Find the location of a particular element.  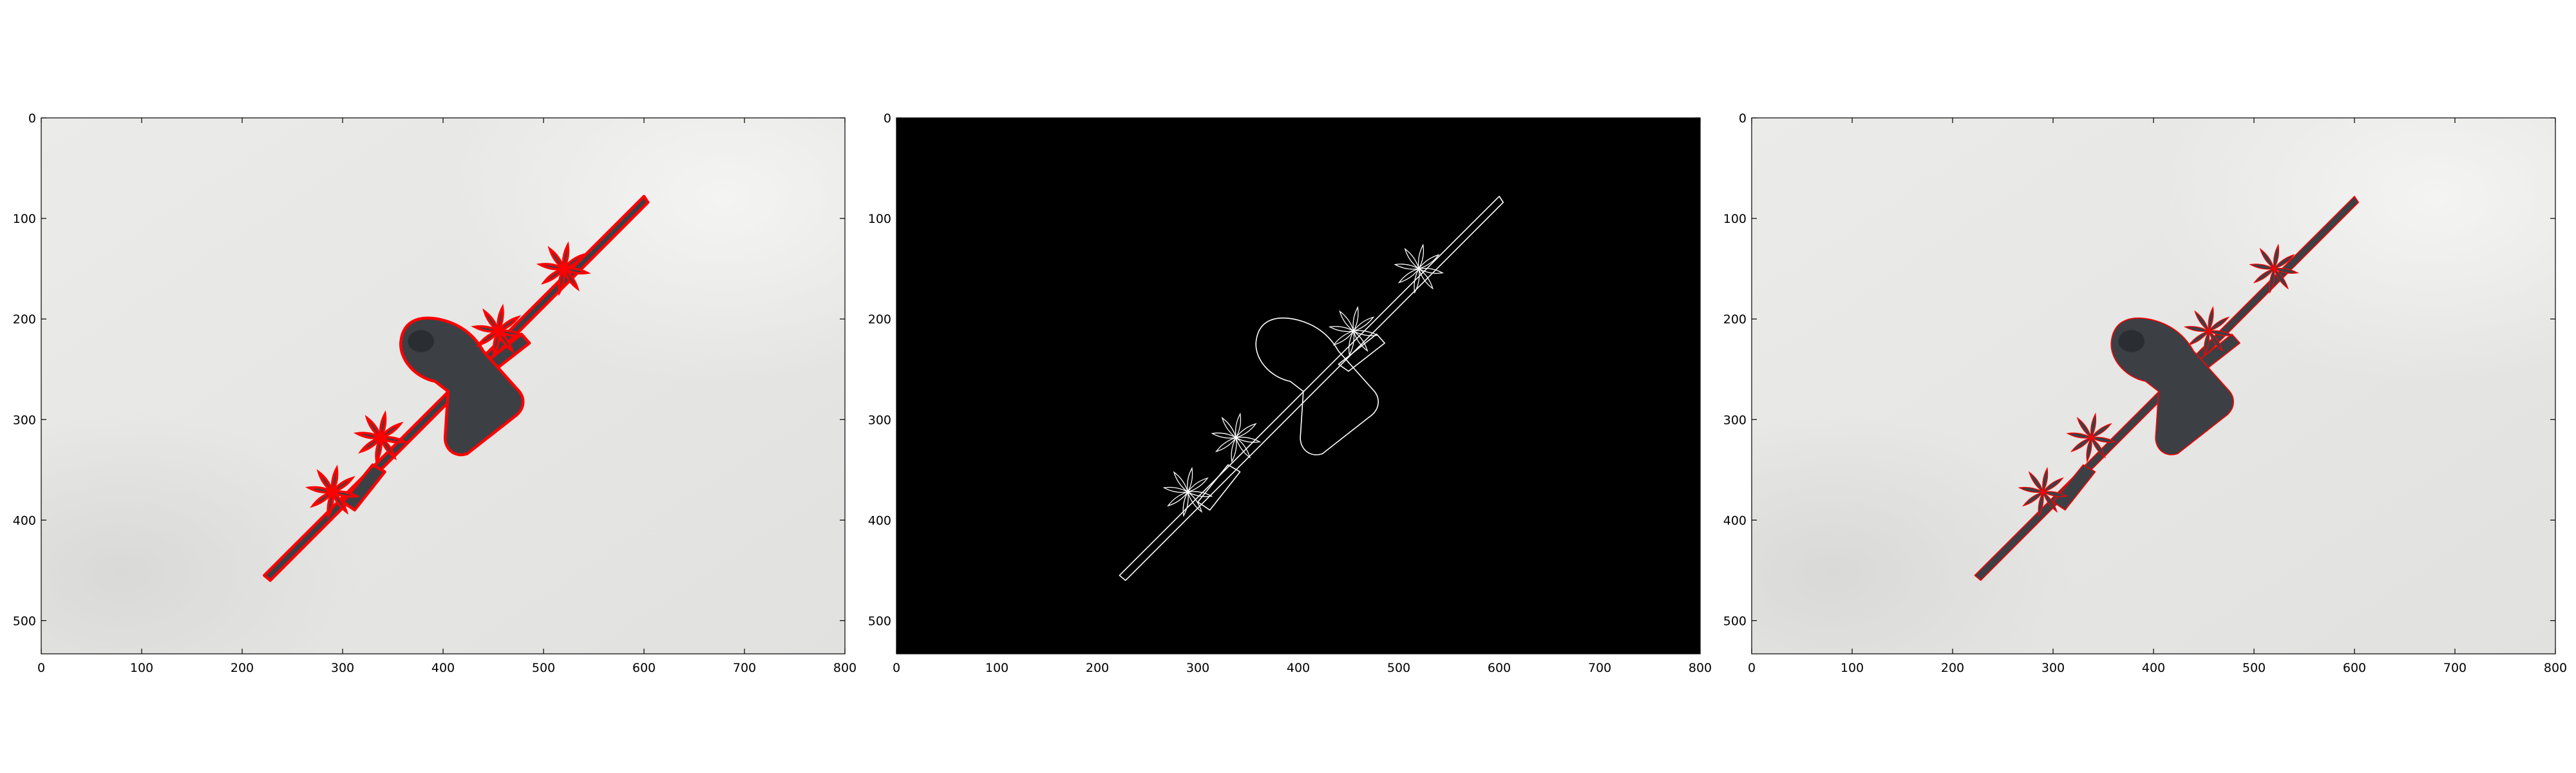

y-tick-label: 300 is located at coordinates (1735, 420).